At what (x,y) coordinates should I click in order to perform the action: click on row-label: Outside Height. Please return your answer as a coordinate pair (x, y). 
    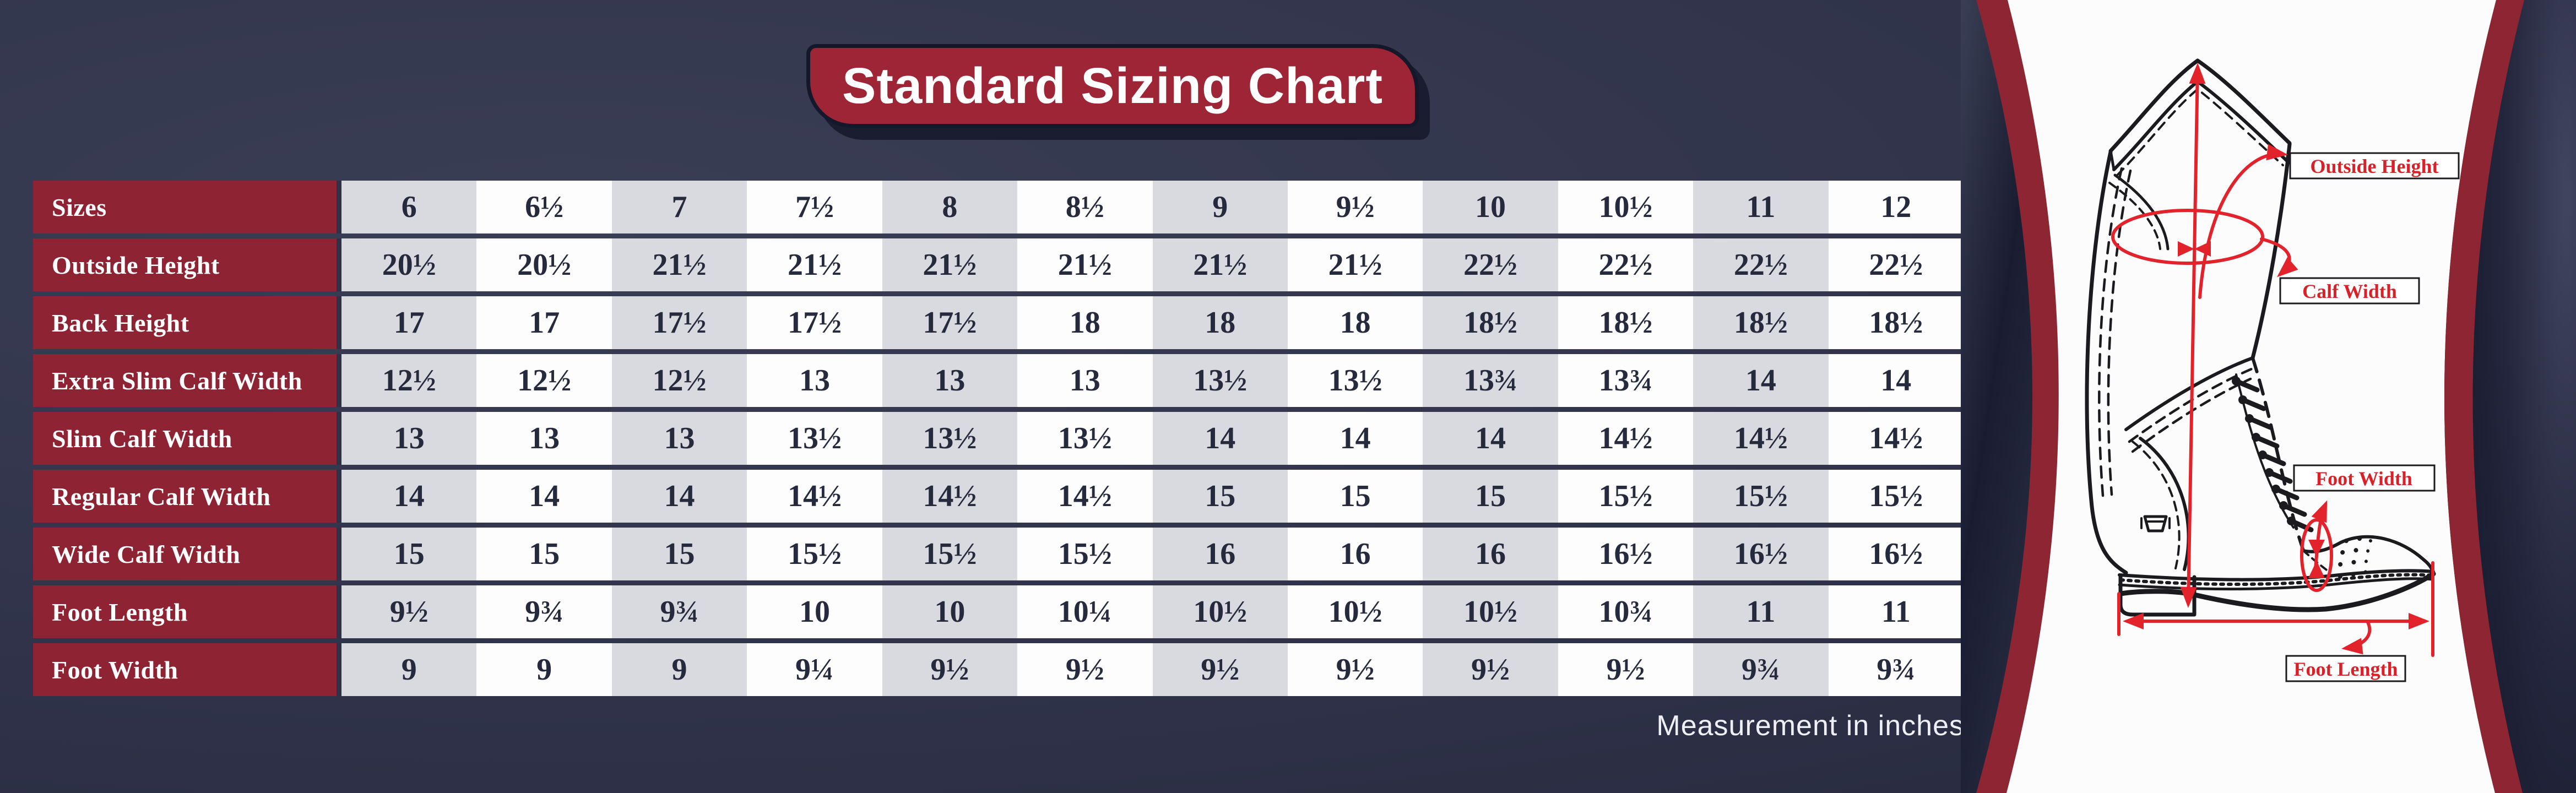
    Looking at the image, I should click on (187, 264).